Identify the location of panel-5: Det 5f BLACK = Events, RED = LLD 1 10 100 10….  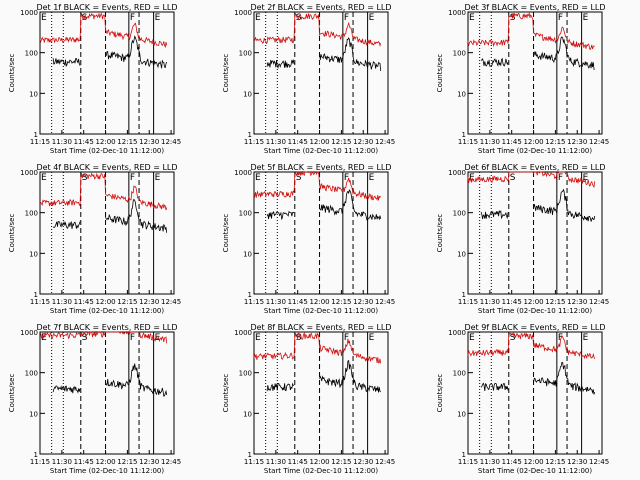
(308, 239).